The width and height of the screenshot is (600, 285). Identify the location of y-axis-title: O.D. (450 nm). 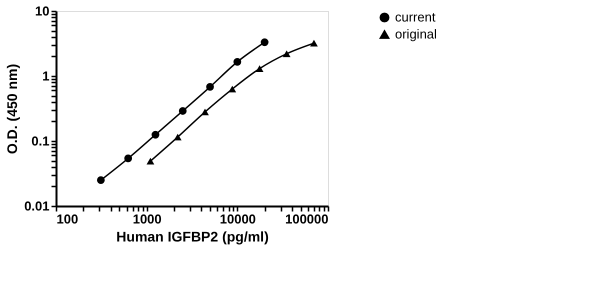
(12, 109).